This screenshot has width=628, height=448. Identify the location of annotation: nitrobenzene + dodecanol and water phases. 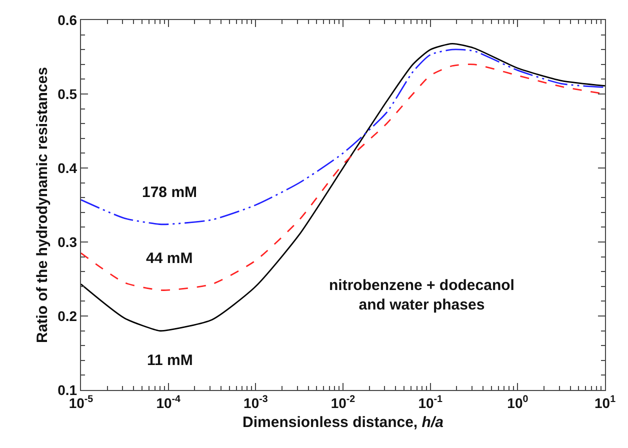
(421, 295).